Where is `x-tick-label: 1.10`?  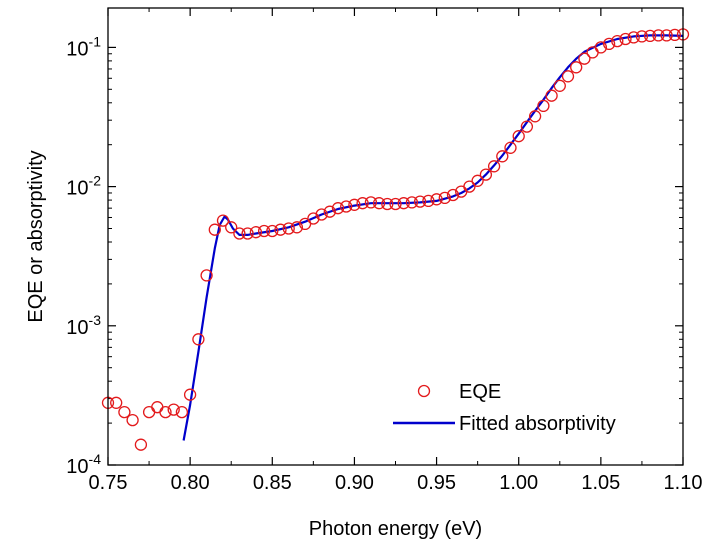
x-tick-label: 1.10 is located at coordinates (683, 483).